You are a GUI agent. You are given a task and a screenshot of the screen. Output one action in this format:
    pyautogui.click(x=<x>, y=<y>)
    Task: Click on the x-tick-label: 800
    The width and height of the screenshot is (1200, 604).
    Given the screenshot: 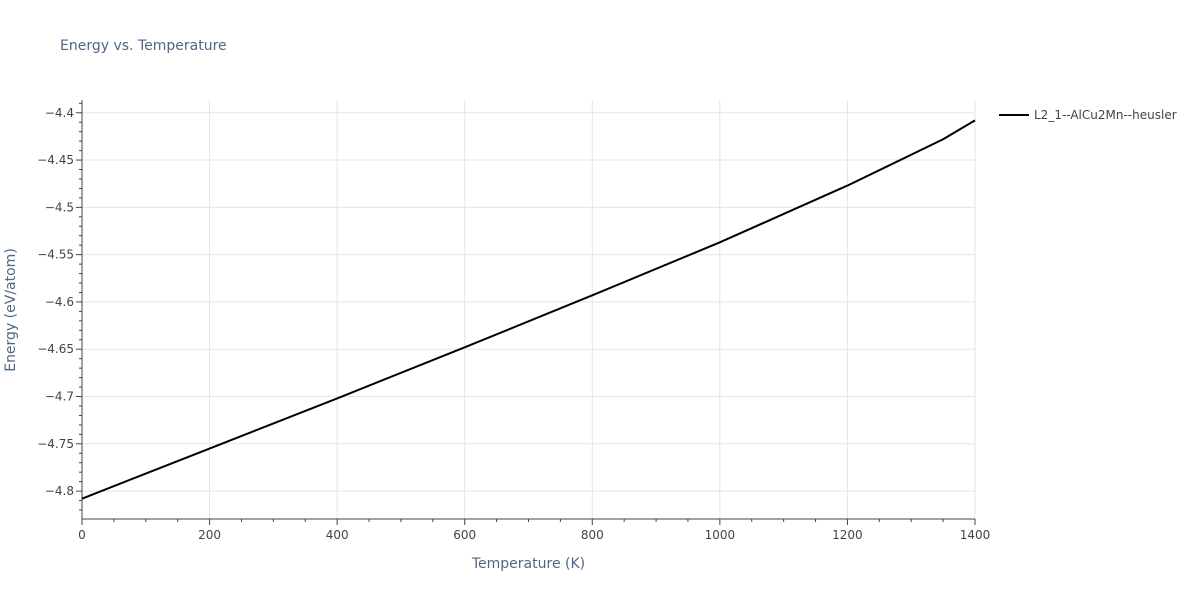 What is the action you would take?
    pyautogui.click(x=592, y=535)
    